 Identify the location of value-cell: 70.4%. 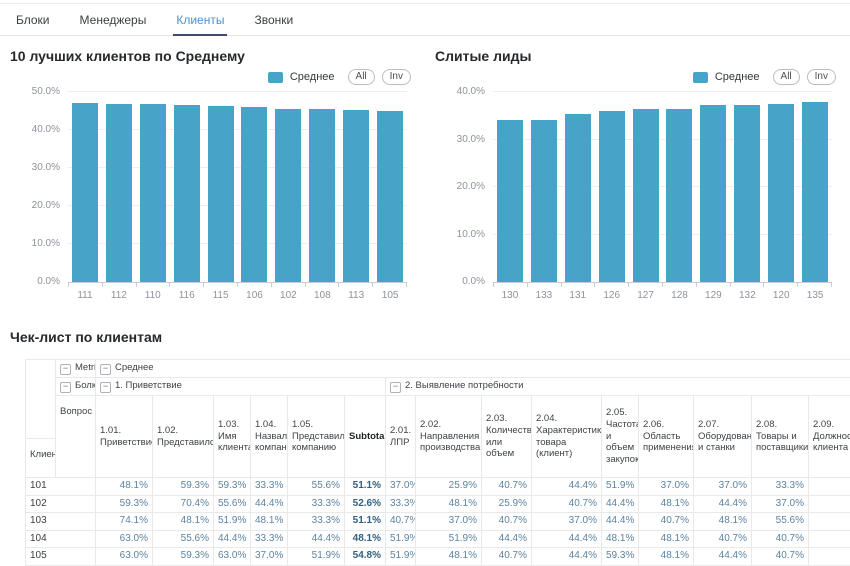
(183, 504).